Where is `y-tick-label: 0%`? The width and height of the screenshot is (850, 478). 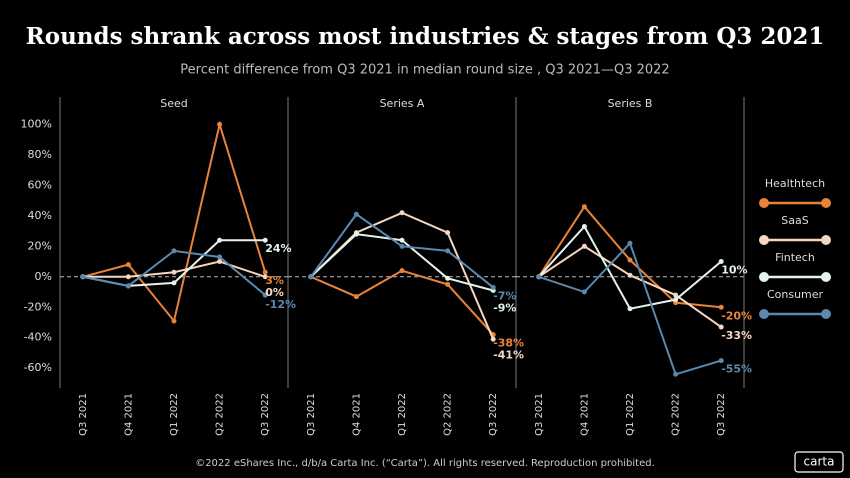
y-tick-label: 0% is located at coordinates (43, 276).